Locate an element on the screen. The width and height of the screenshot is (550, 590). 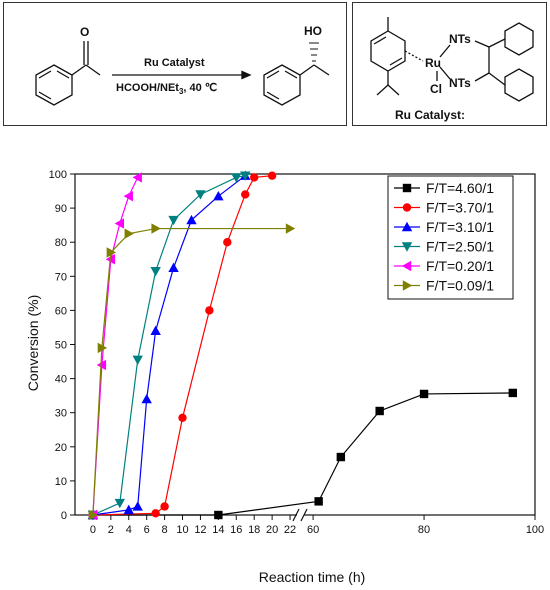
x-axis-title: Reaction time (h) is located at coordinates (312, 577).